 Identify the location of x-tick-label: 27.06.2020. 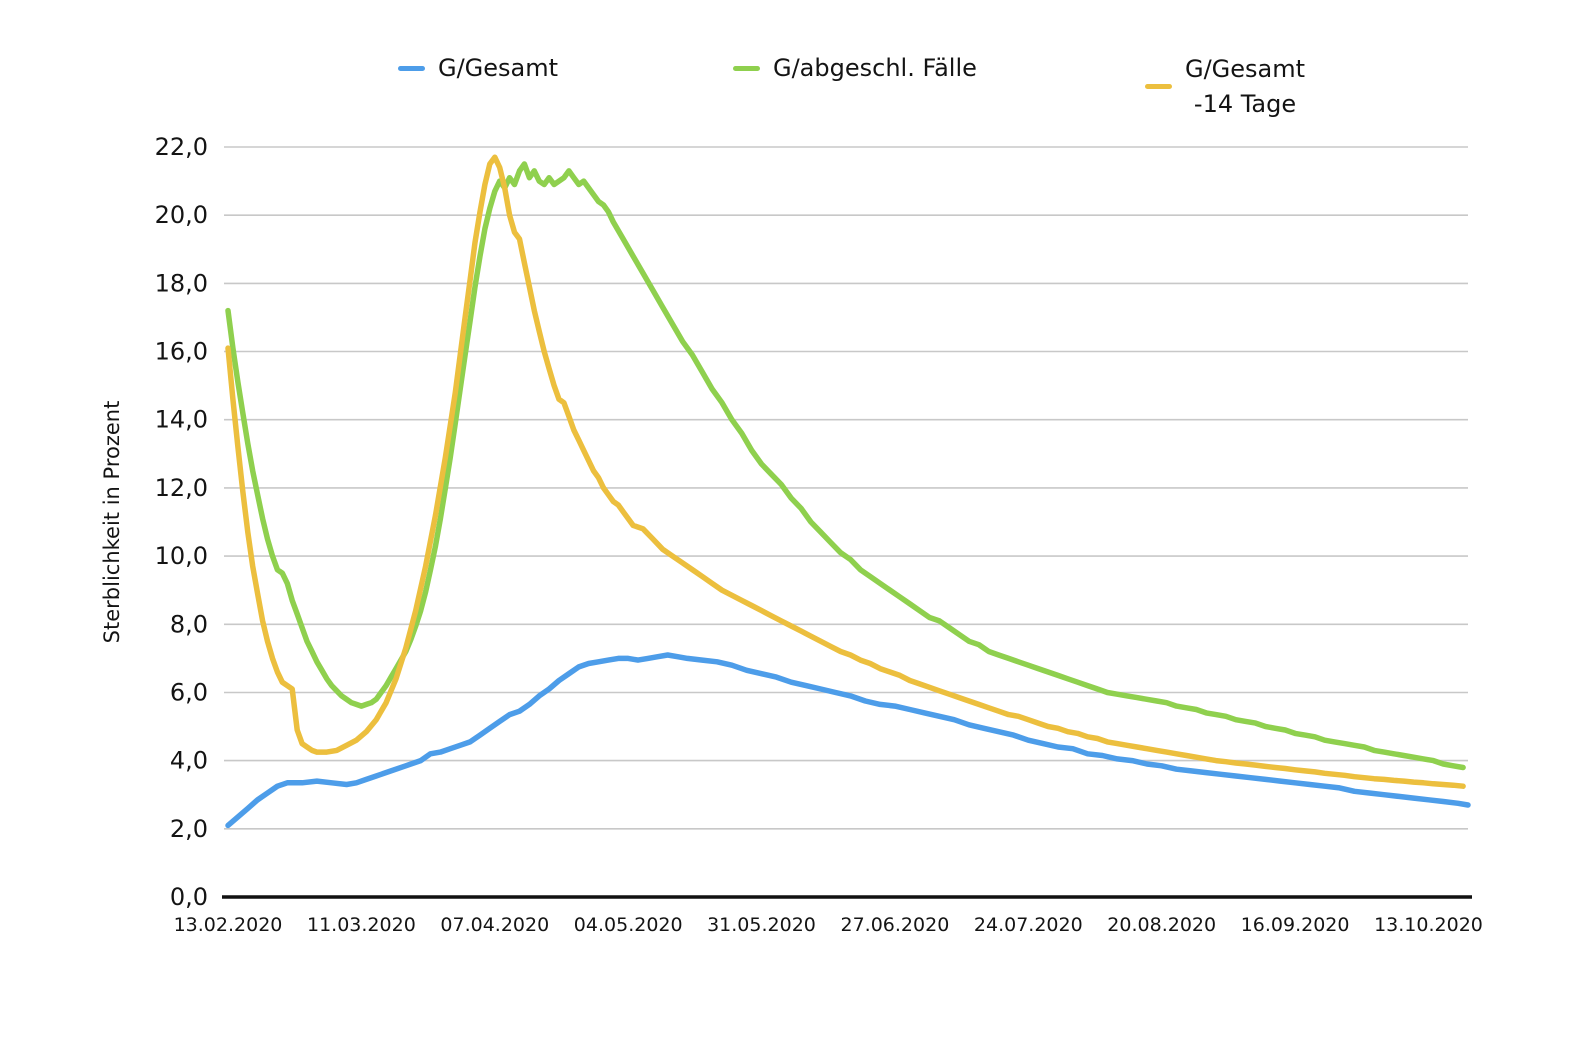
(895, 925).